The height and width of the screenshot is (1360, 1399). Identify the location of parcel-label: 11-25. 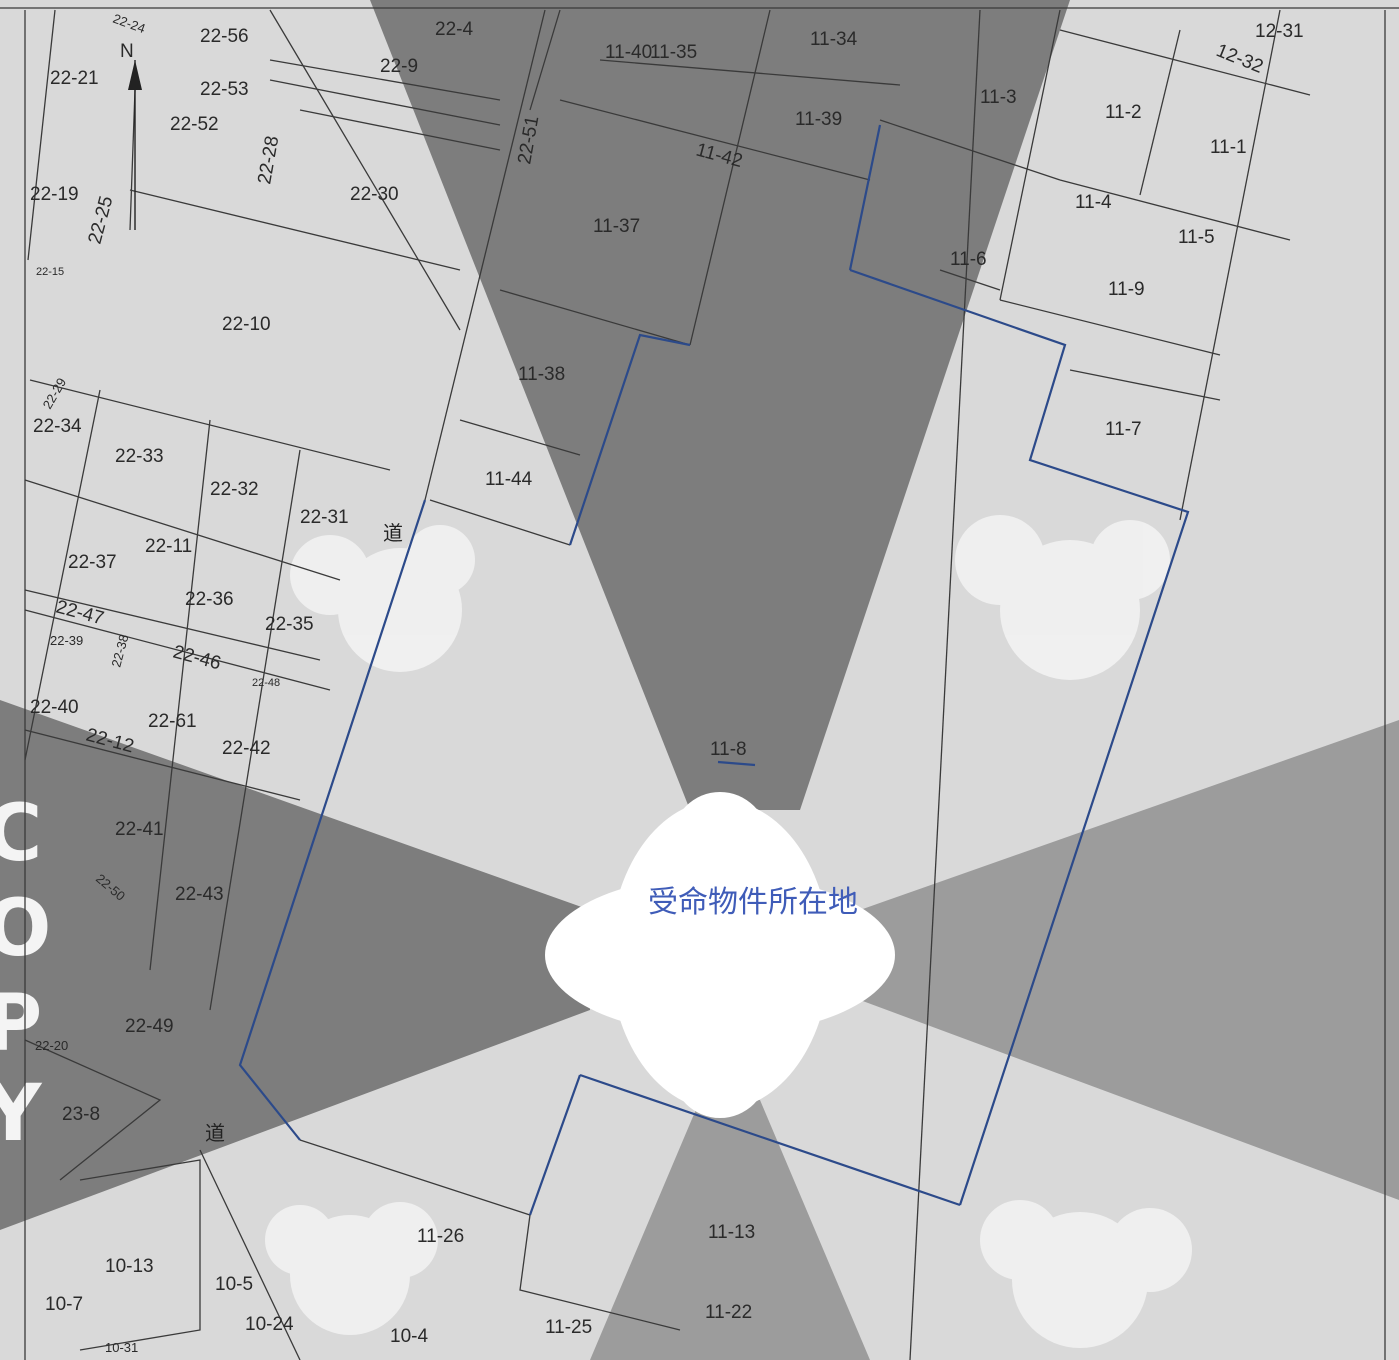
(568, 1327).